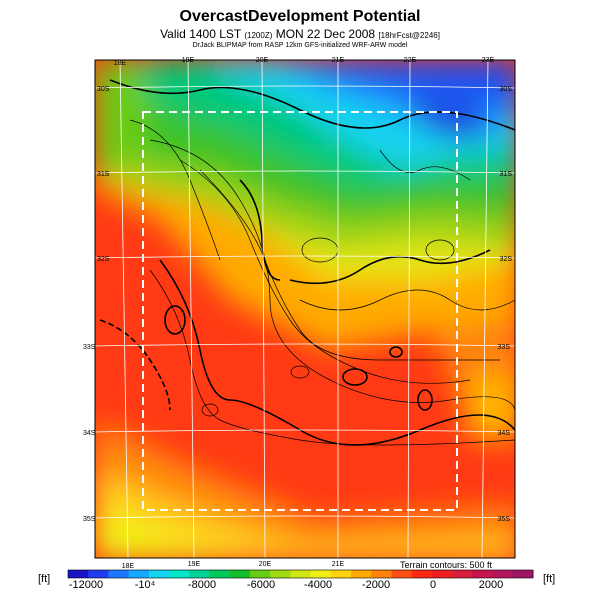  I want to click on valid-date: MON 22 Dec 2008, so click(325, 34).